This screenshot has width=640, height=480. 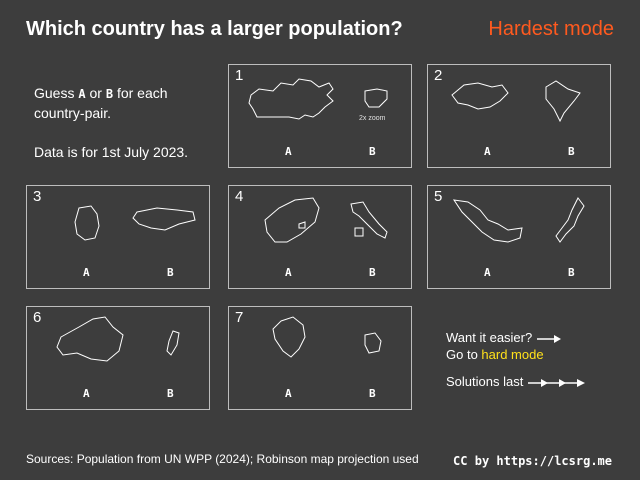 I want to click on zoom-note: 2x zoom, so click(x=372, y=118).